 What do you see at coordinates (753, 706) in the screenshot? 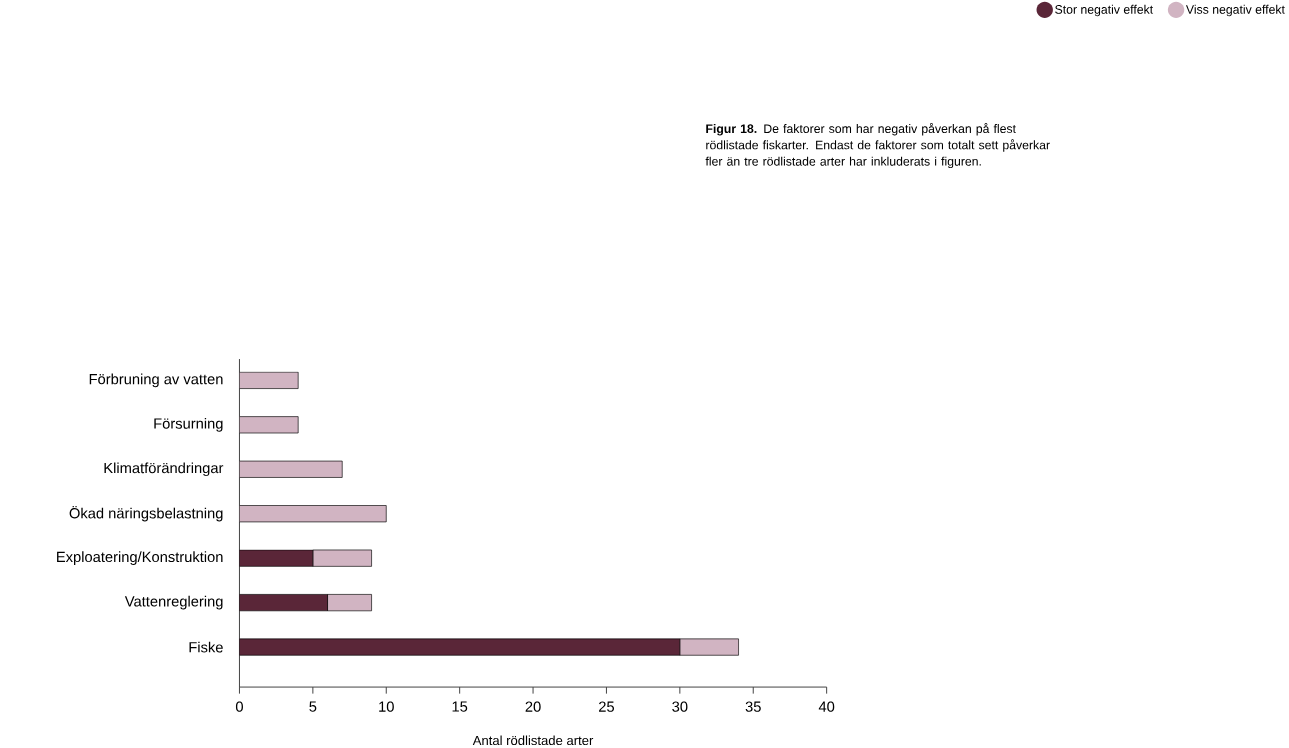
I see `x-tick-label: 35` at bounding box center [753, 706].